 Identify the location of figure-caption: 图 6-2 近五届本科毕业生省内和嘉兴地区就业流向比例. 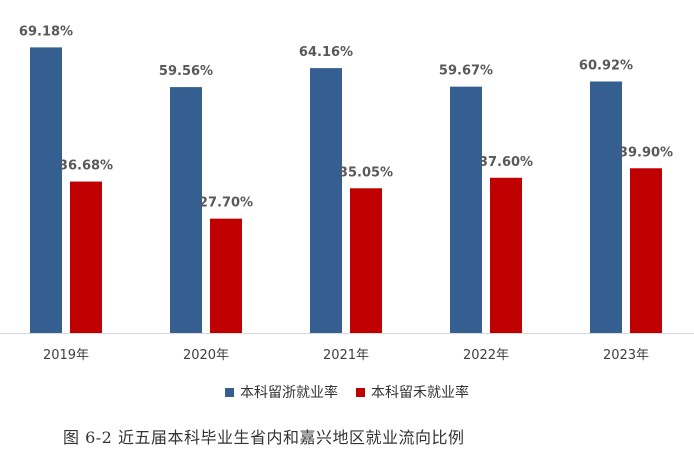
(264, 437).